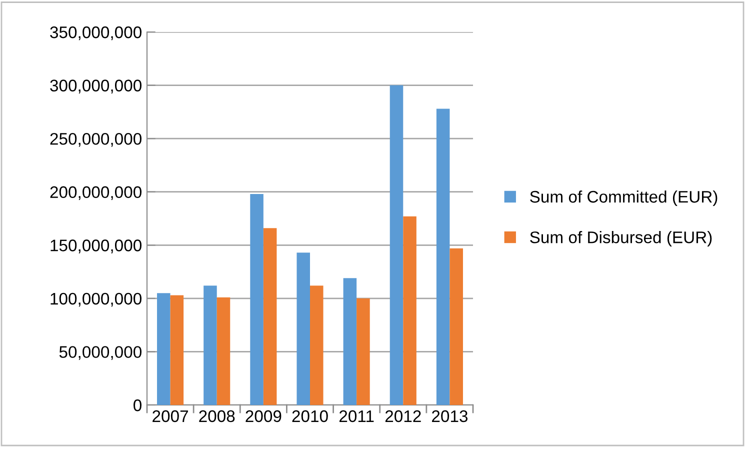 This screenshot has height=450, width=745. I want to click on y-tick-label: 200,000,000, so click(96, 193).